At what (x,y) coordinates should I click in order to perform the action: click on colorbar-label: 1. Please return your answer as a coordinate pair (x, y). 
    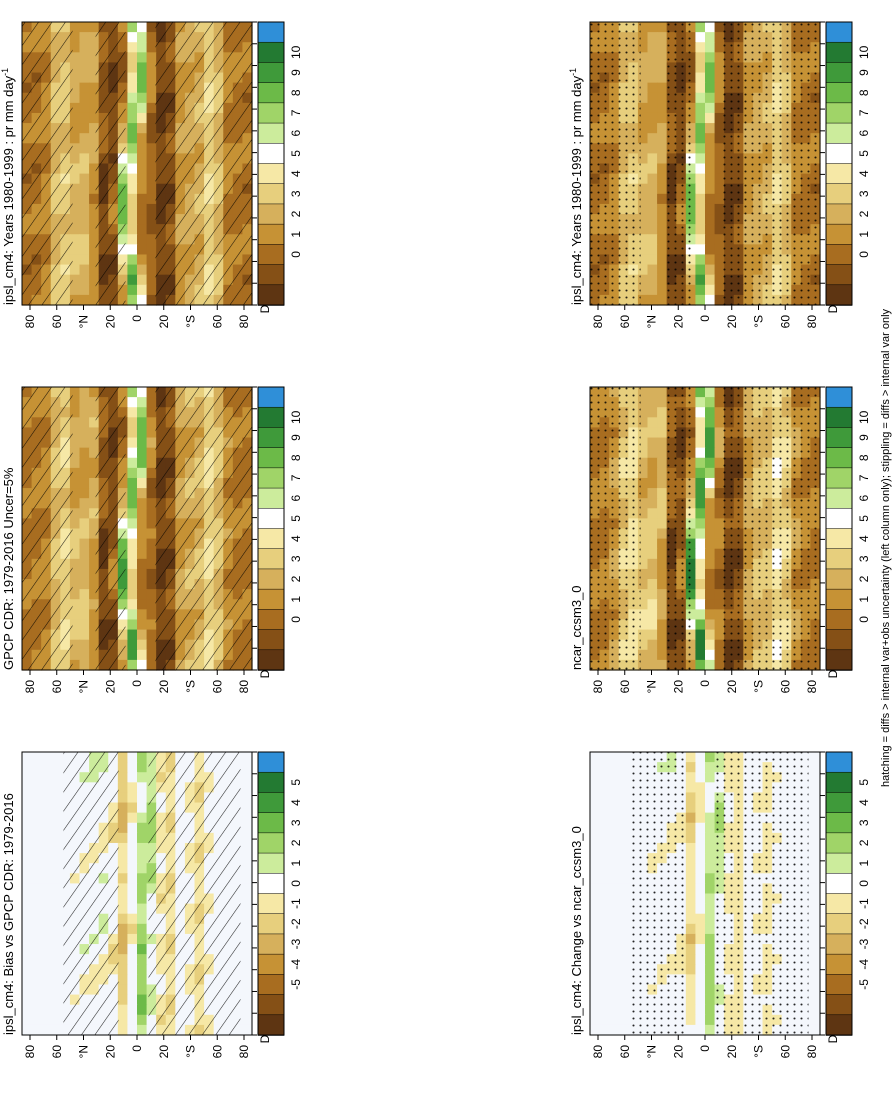
    Looking at the image, I should click on (864, 863).